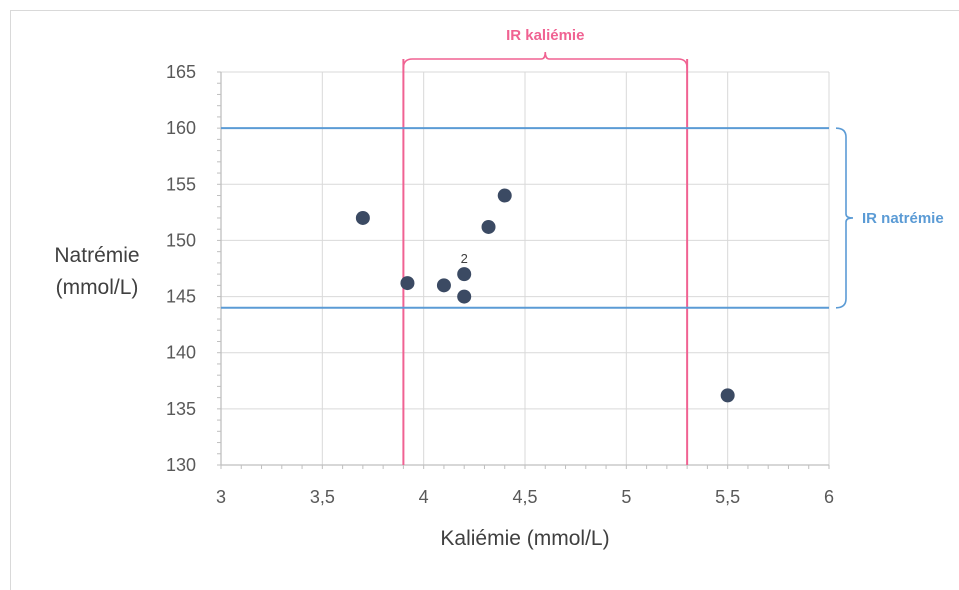 The height and width of the screenshot is (590, 959). Describe the element at coordinates (524, 497) in the screenshot. I see `x-tick-label: 4,5` at that location.